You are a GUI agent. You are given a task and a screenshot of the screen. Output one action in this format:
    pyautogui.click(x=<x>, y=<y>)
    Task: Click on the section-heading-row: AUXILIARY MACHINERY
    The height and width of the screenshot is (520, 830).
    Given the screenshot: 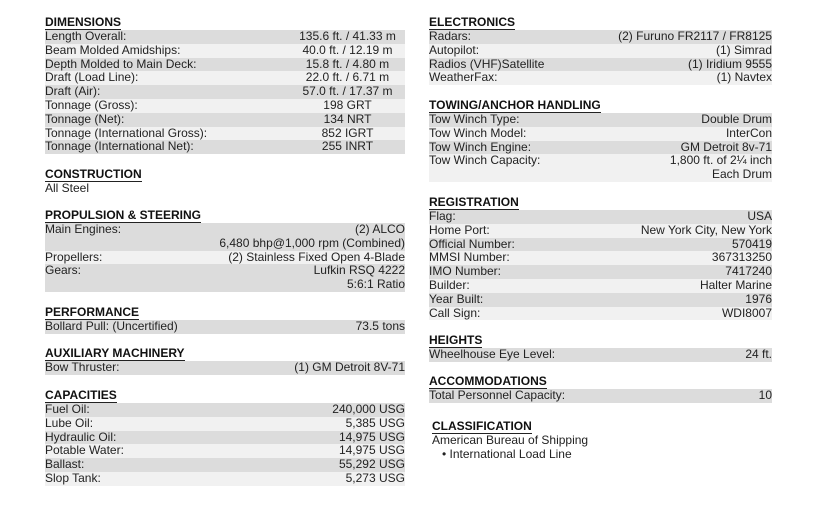 What is the action you would take?
    pyautogui.click(x=225, y=353)
    